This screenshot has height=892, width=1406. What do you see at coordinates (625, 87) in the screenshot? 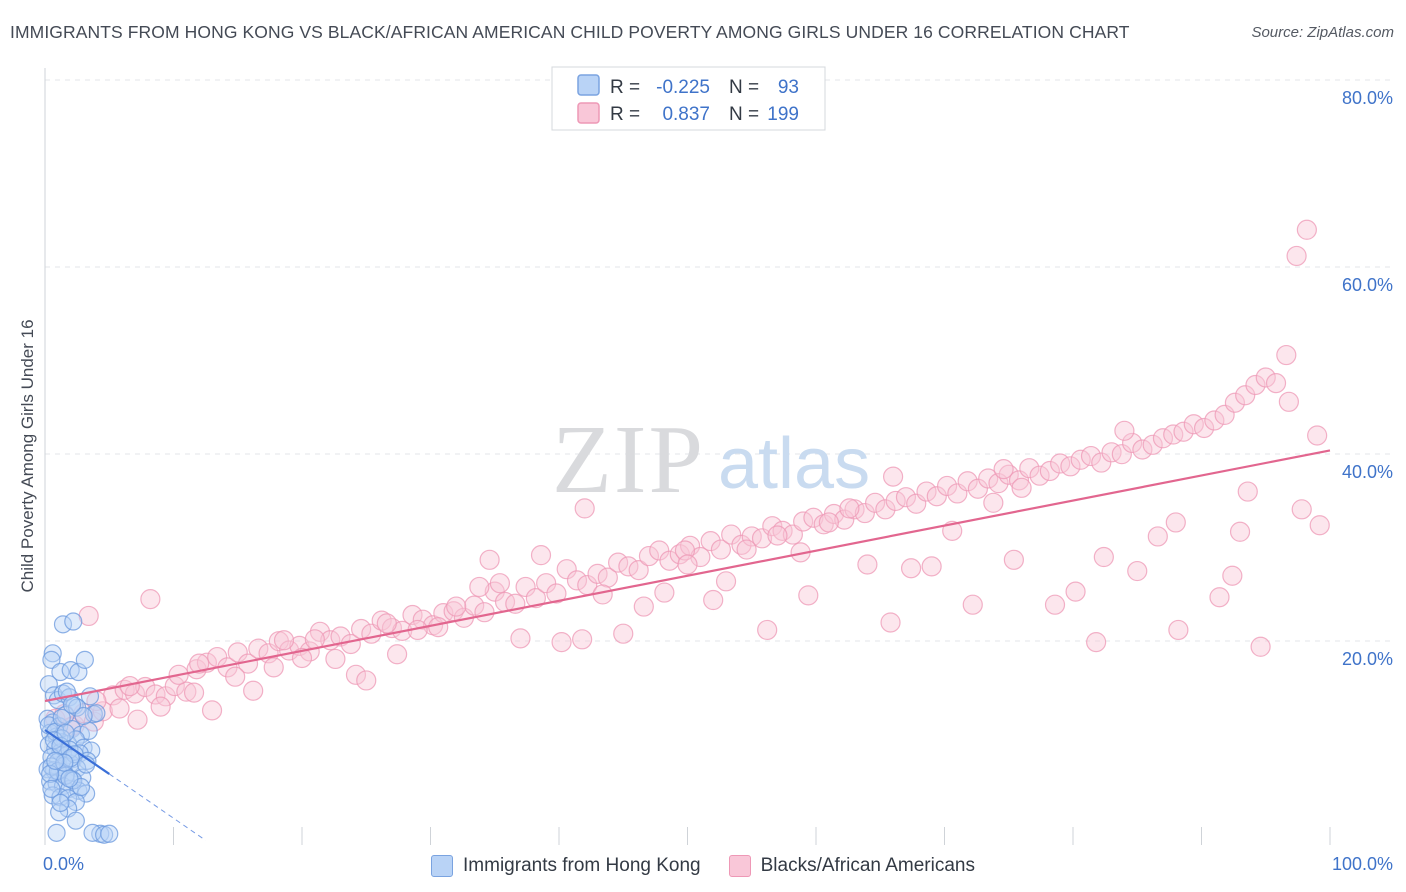
I see `legend-r-label-1: R =` at bounding box center [625, 87].